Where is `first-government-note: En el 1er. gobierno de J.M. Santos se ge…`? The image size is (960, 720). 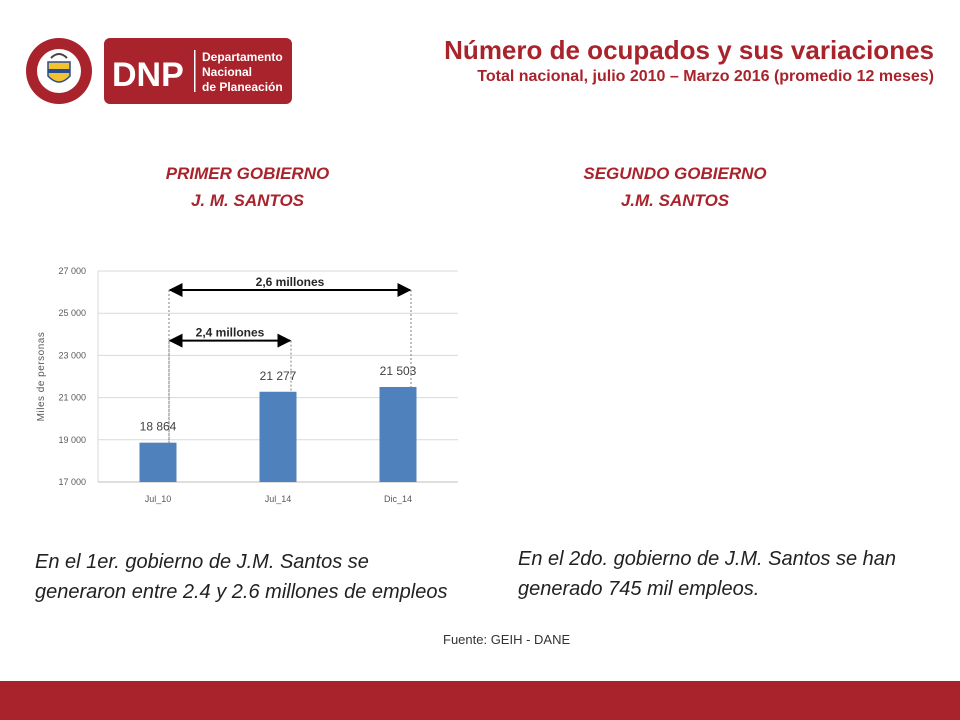 first-government-note: En el 1er. gobierno de J.M. Santos se ge… is located at coordinates (241, 577).